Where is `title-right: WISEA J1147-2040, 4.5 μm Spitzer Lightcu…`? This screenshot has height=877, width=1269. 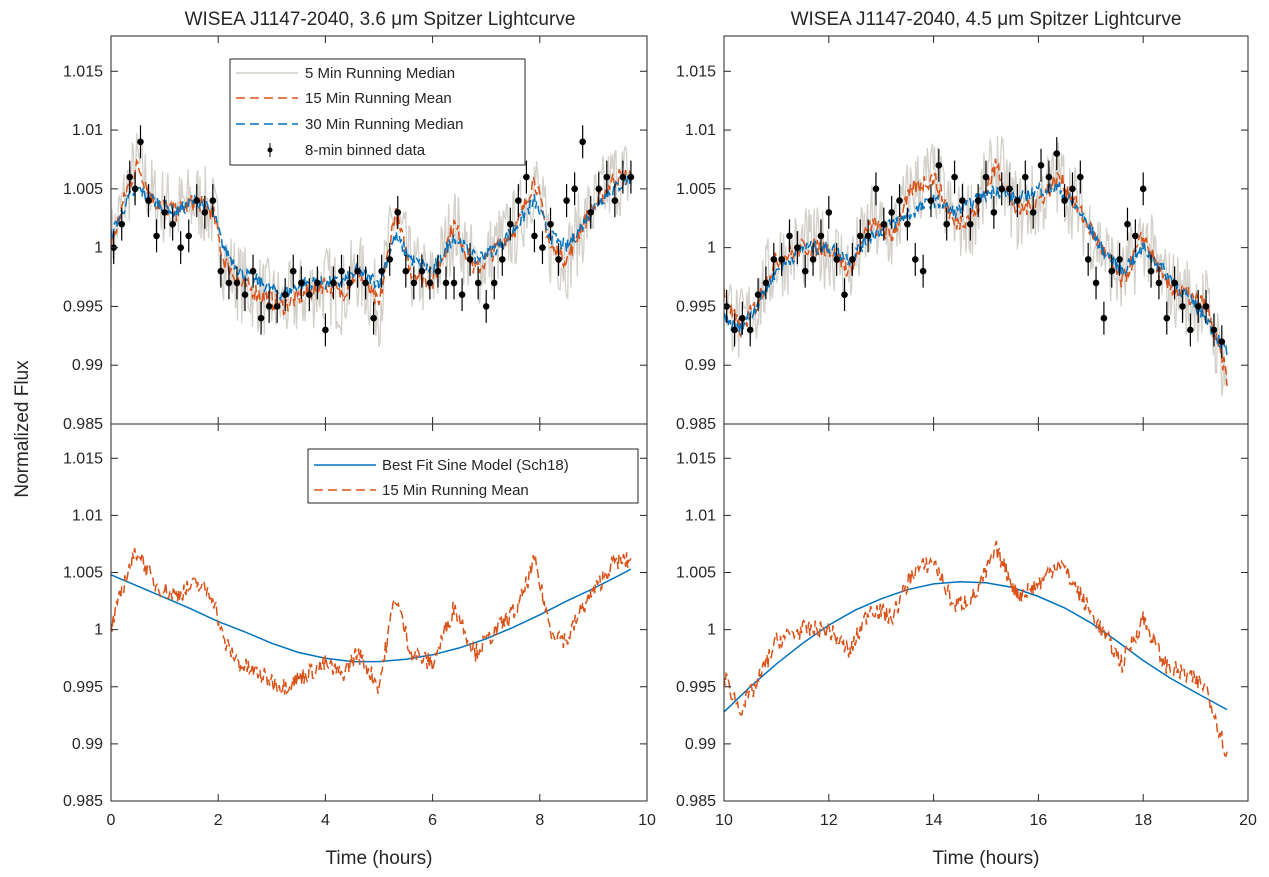 title-right: WISEA J1147-2040, 4.5 μm Spitzer Lightcu… is located at coordinates (986, 19).